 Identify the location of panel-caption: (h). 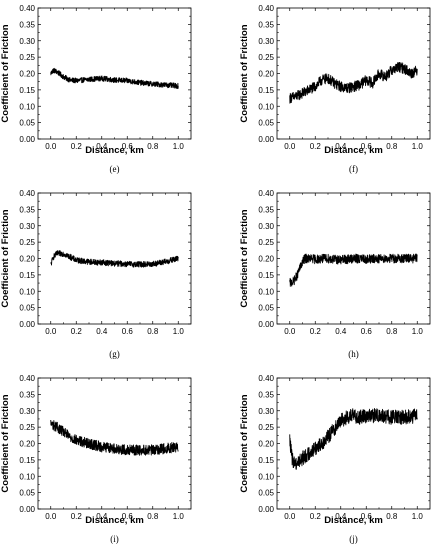
(353, 354).